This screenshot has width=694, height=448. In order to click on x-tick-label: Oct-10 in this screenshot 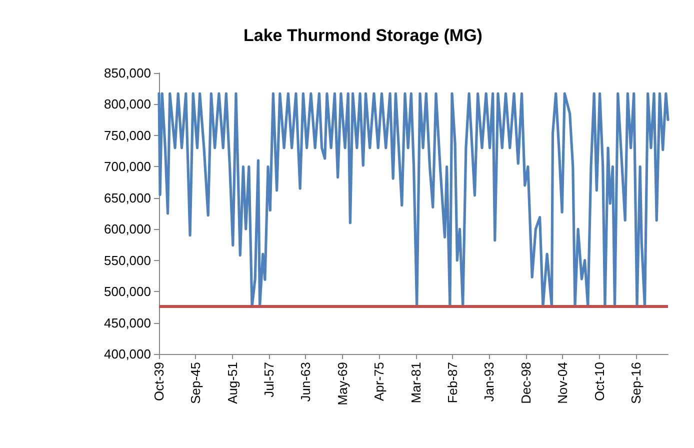, I will do `click(599, 382)`.